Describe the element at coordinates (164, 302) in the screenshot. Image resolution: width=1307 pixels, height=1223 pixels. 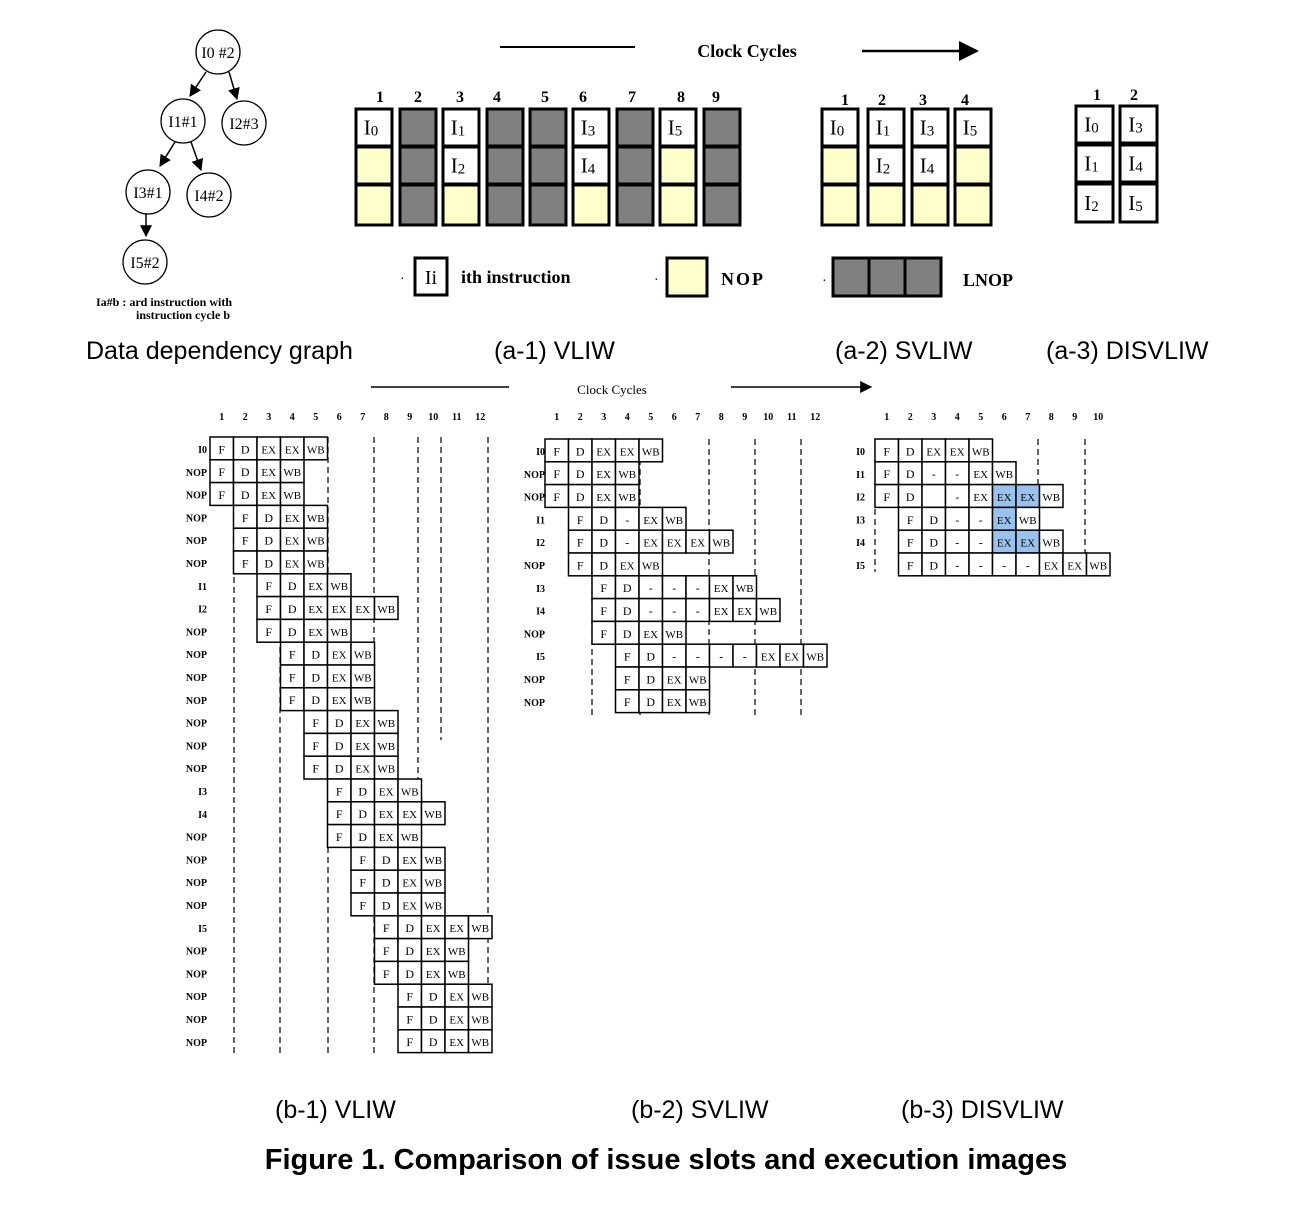
I see `graph-note-line1: Ia#b : ard instruction with` at that location.